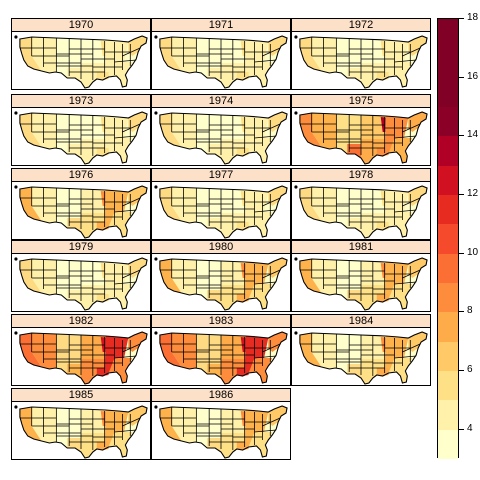  I want to click on panel-year-label: 1982, so click(81, 321).